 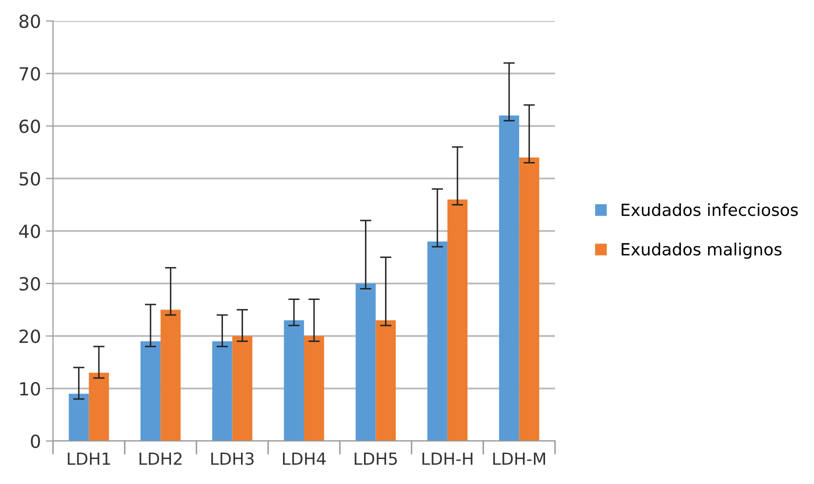 What do you see at coordinates (30, 73) in the screenshot?
I see `y-tick-label: 70` at bounding box center [30, 73].